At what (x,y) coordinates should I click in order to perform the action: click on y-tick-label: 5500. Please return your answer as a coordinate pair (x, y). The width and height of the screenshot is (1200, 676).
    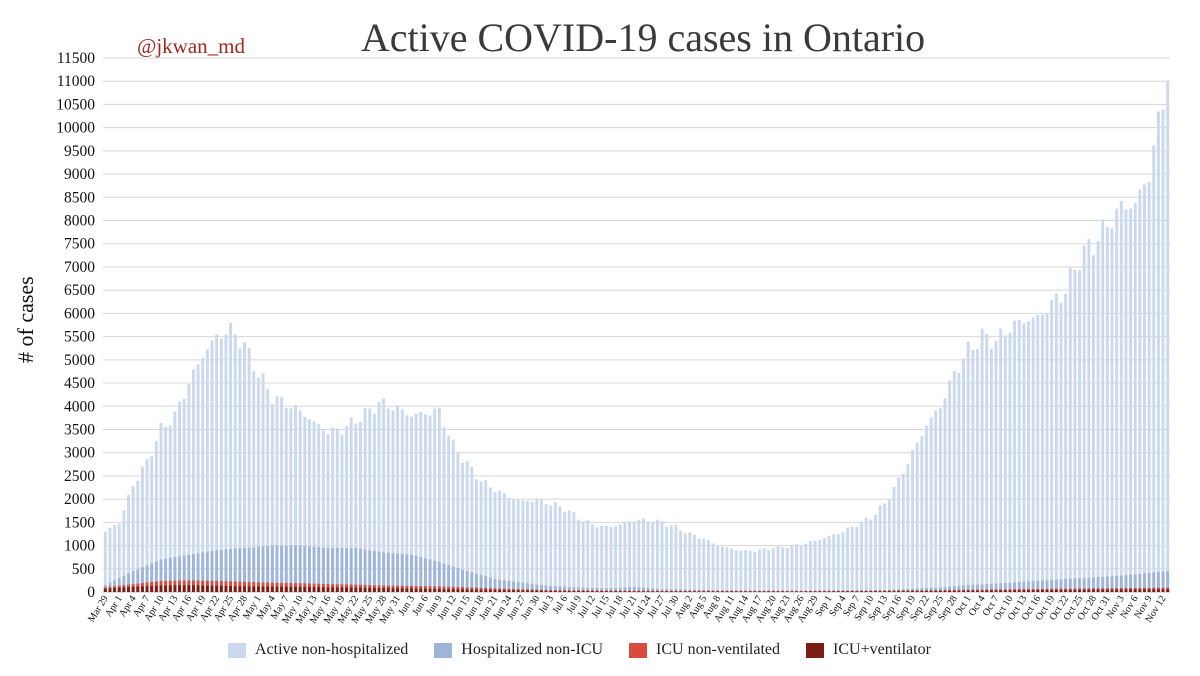
    Looking at the image, I should click on (79, 337).